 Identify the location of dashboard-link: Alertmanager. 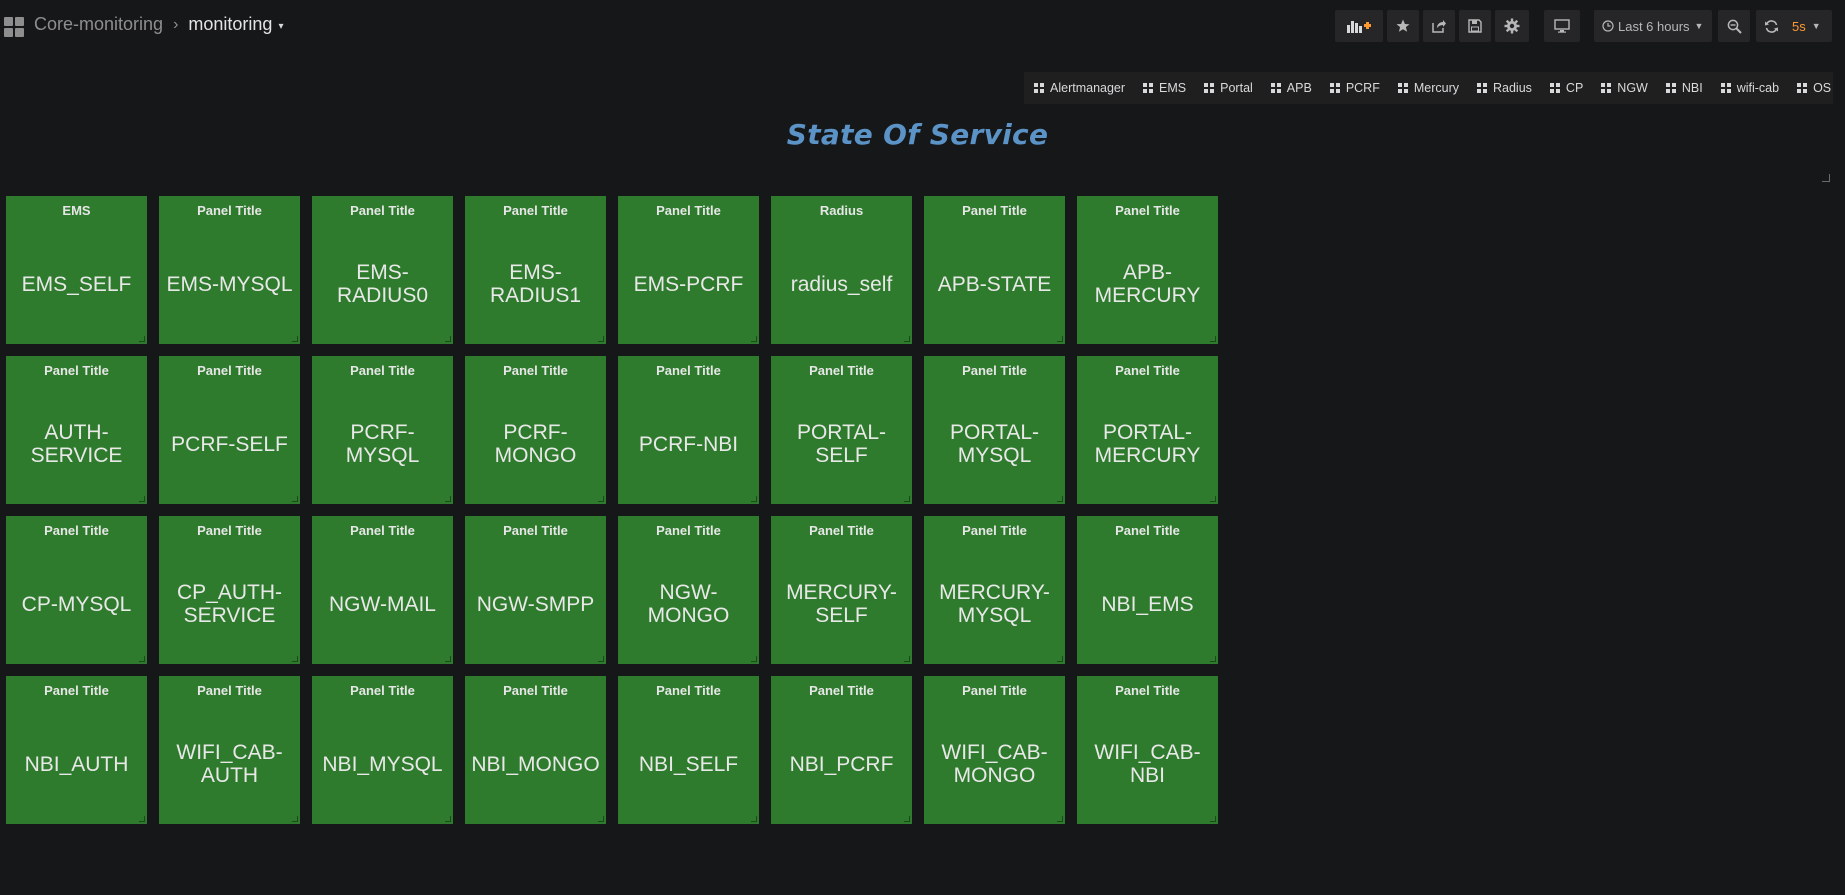
(1079, 88).